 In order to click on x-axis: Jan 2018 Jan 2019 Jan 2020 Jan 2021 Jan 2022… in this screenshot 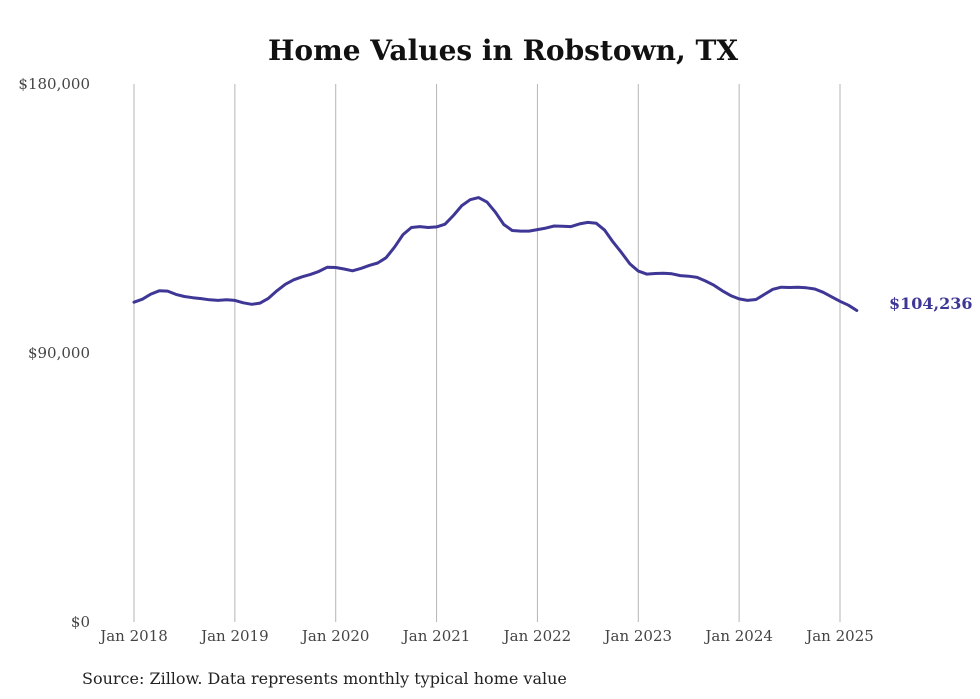, I will do `click(486, 636)`.